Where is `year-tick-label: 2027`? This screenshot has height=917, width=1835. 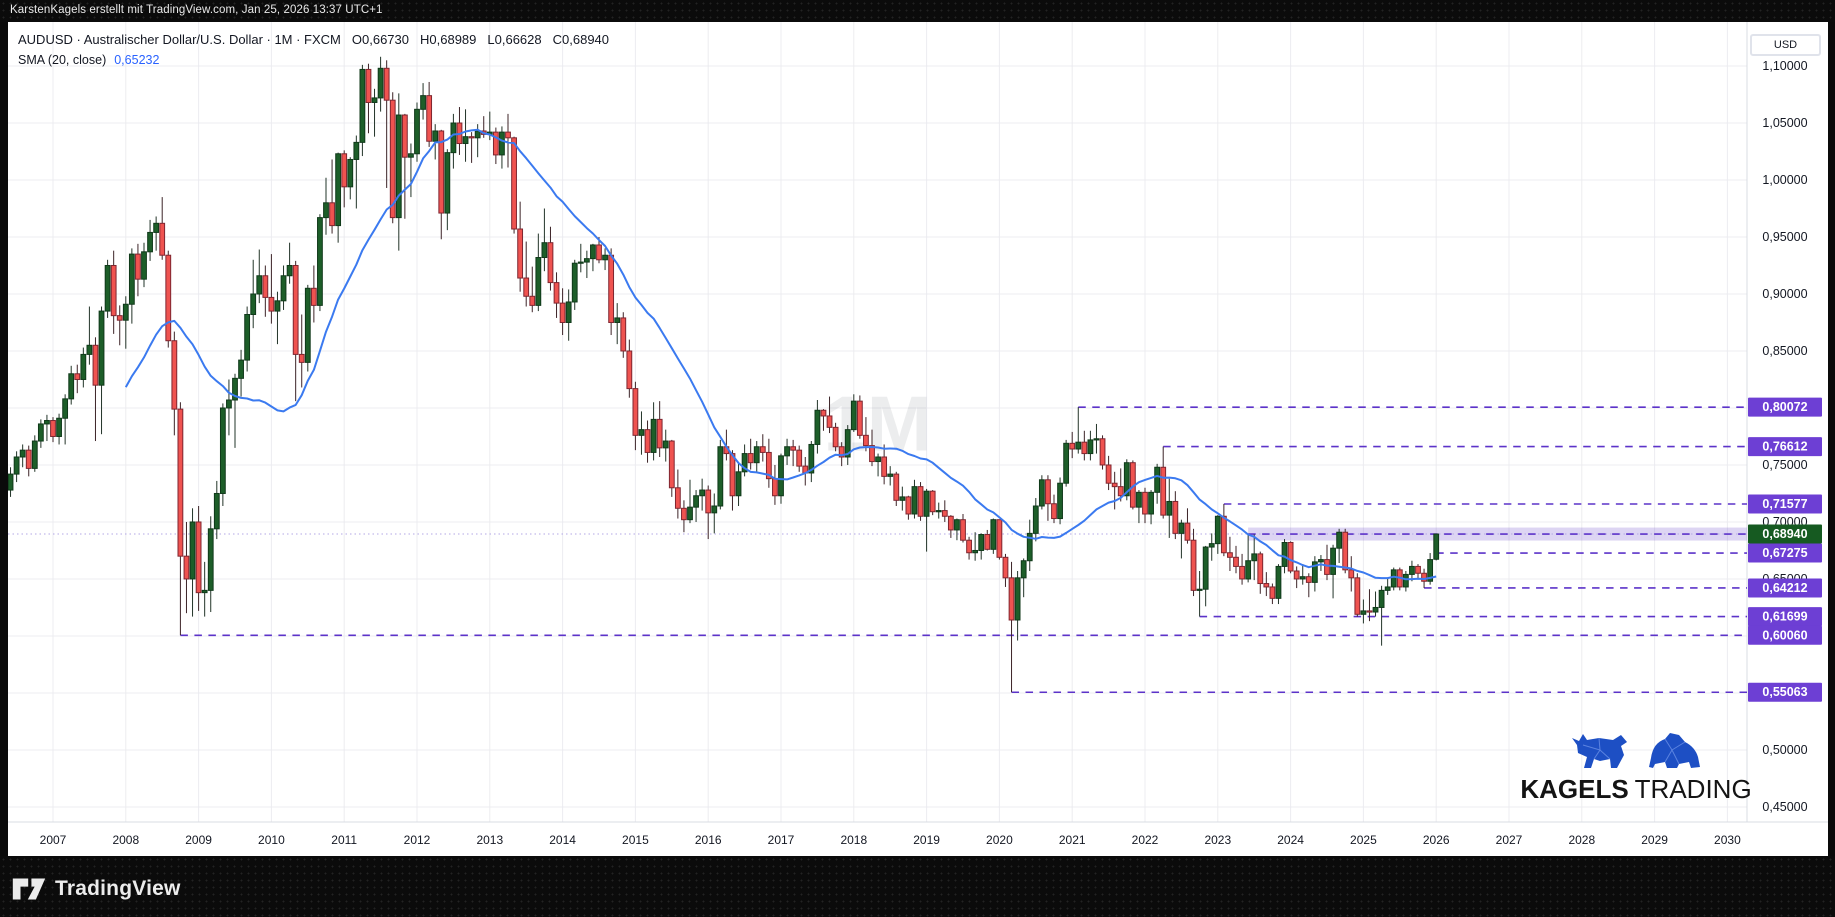 year-tick-label: 2027 is located at coordinates (1509, 840).